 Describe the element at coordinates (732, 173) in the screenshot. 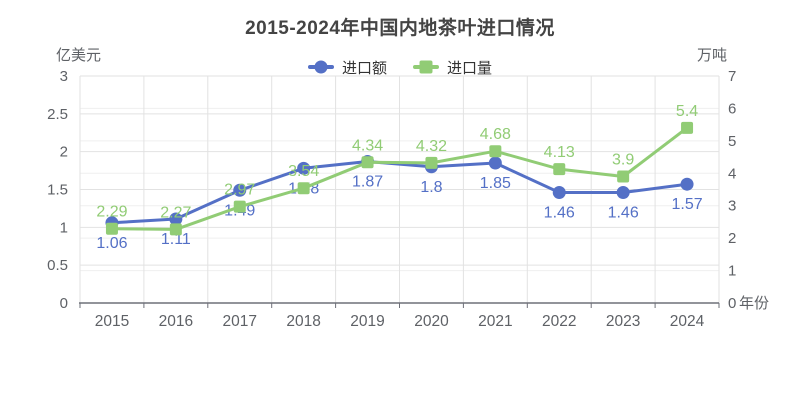

I see `right-axis-tick-label: 4` at that location.